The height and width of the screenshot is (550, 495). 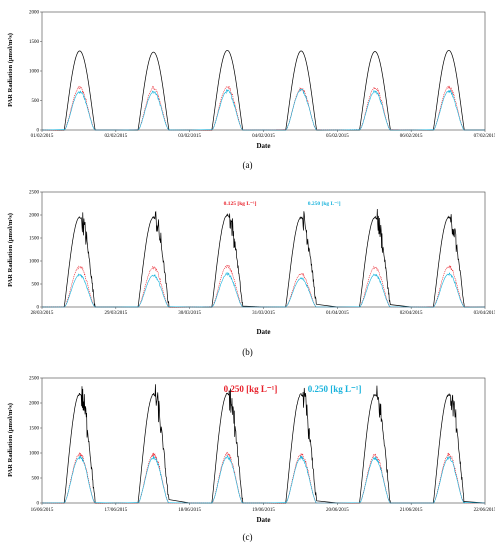 I want to click on x-tick-label: 16/06/2015, so click(x=42, y=510).